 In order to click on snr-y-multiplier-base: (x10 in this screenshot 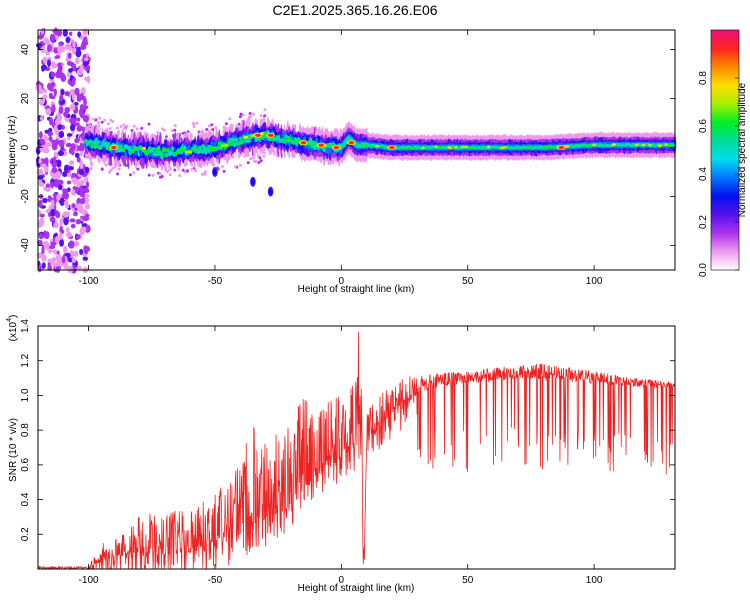, I will do `click(13, 331)`.